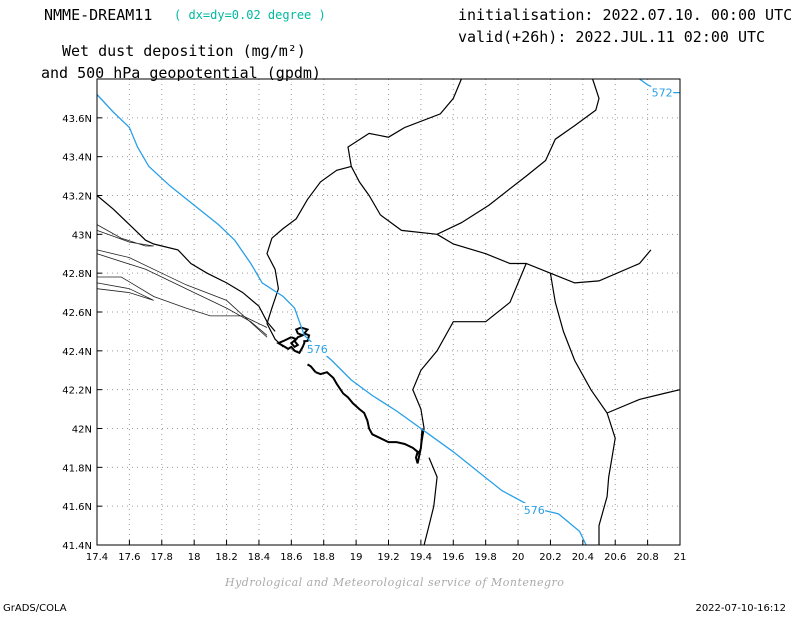 The width and height of the screenshot is (800, 618). Describe the element at coordinates (77, 391) in the screenshot. I see `lat-tick-label: 42.2N` at that location.